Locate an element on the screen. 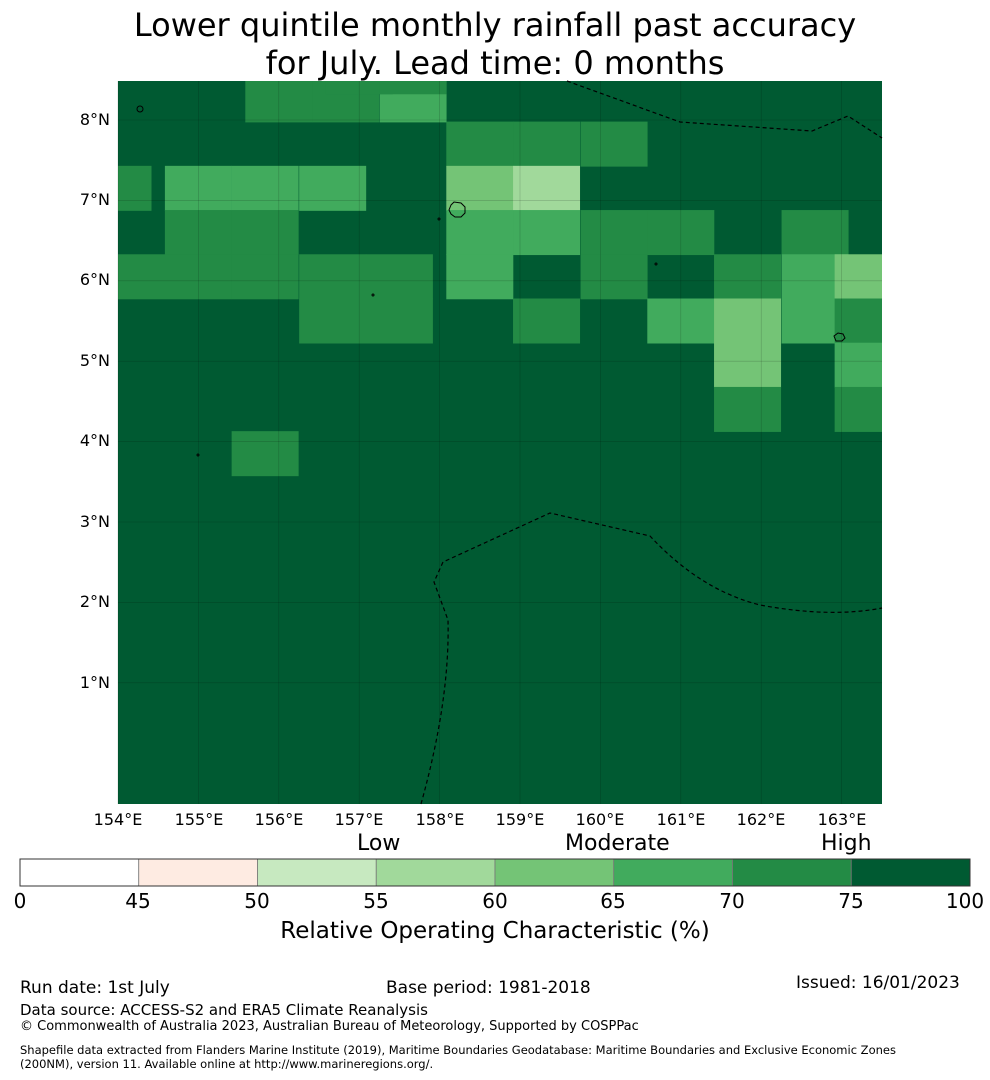  lon-label: 161°E is located at coordinates (681, 819).